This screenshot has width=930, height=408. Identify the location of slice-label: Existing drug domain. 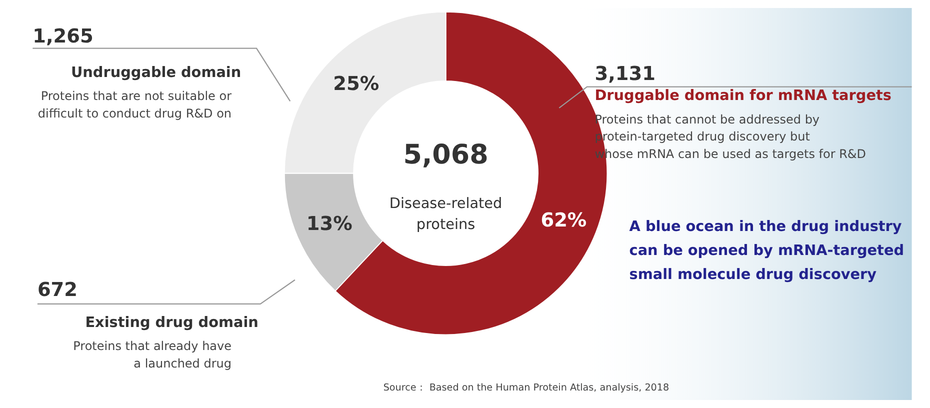
(171, 322).